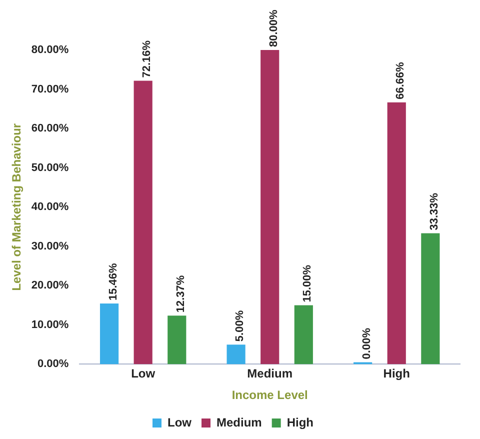  Describe the element at coordinates (366, 344) in the screenshot. I see `data-label: 0.00%` at that location.